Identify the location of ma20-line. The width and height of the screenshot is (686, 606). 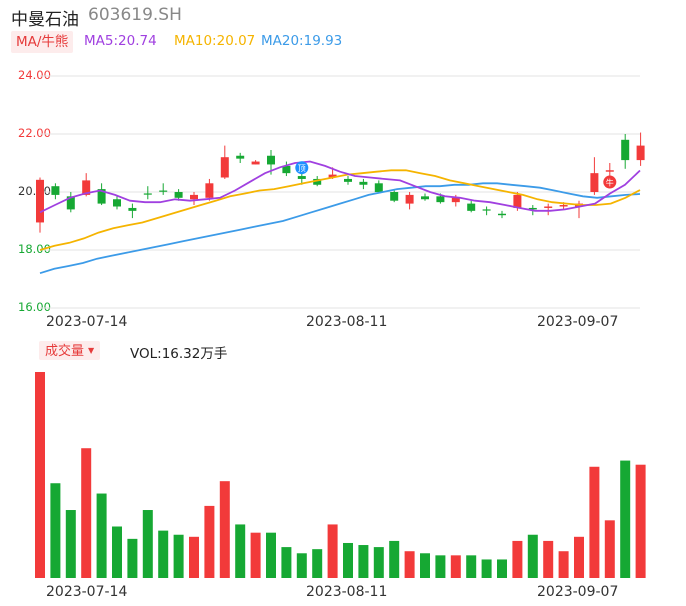
(340, 228).